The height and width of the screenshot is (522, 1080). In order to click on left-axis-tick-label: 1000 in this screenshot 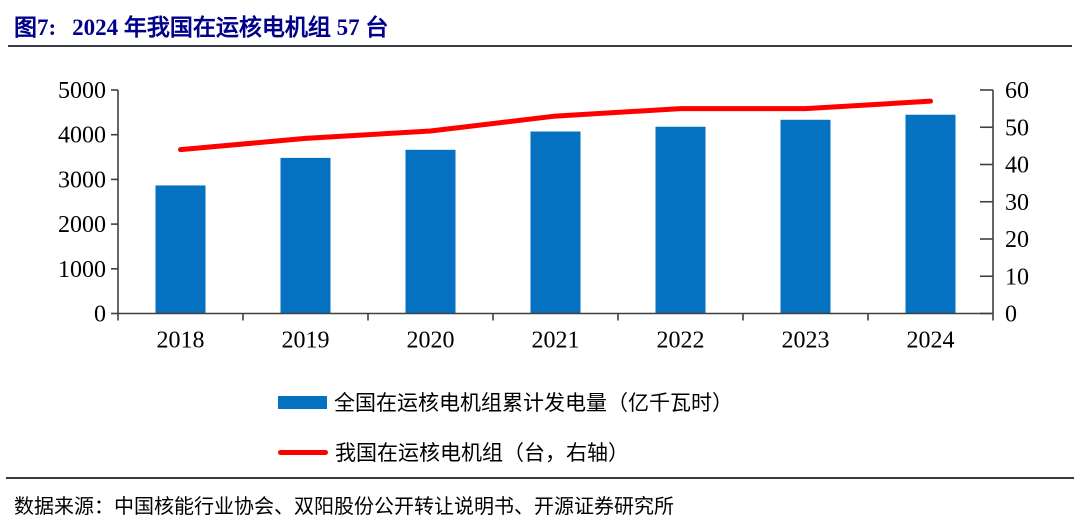, I will do `click(82, 270)`.